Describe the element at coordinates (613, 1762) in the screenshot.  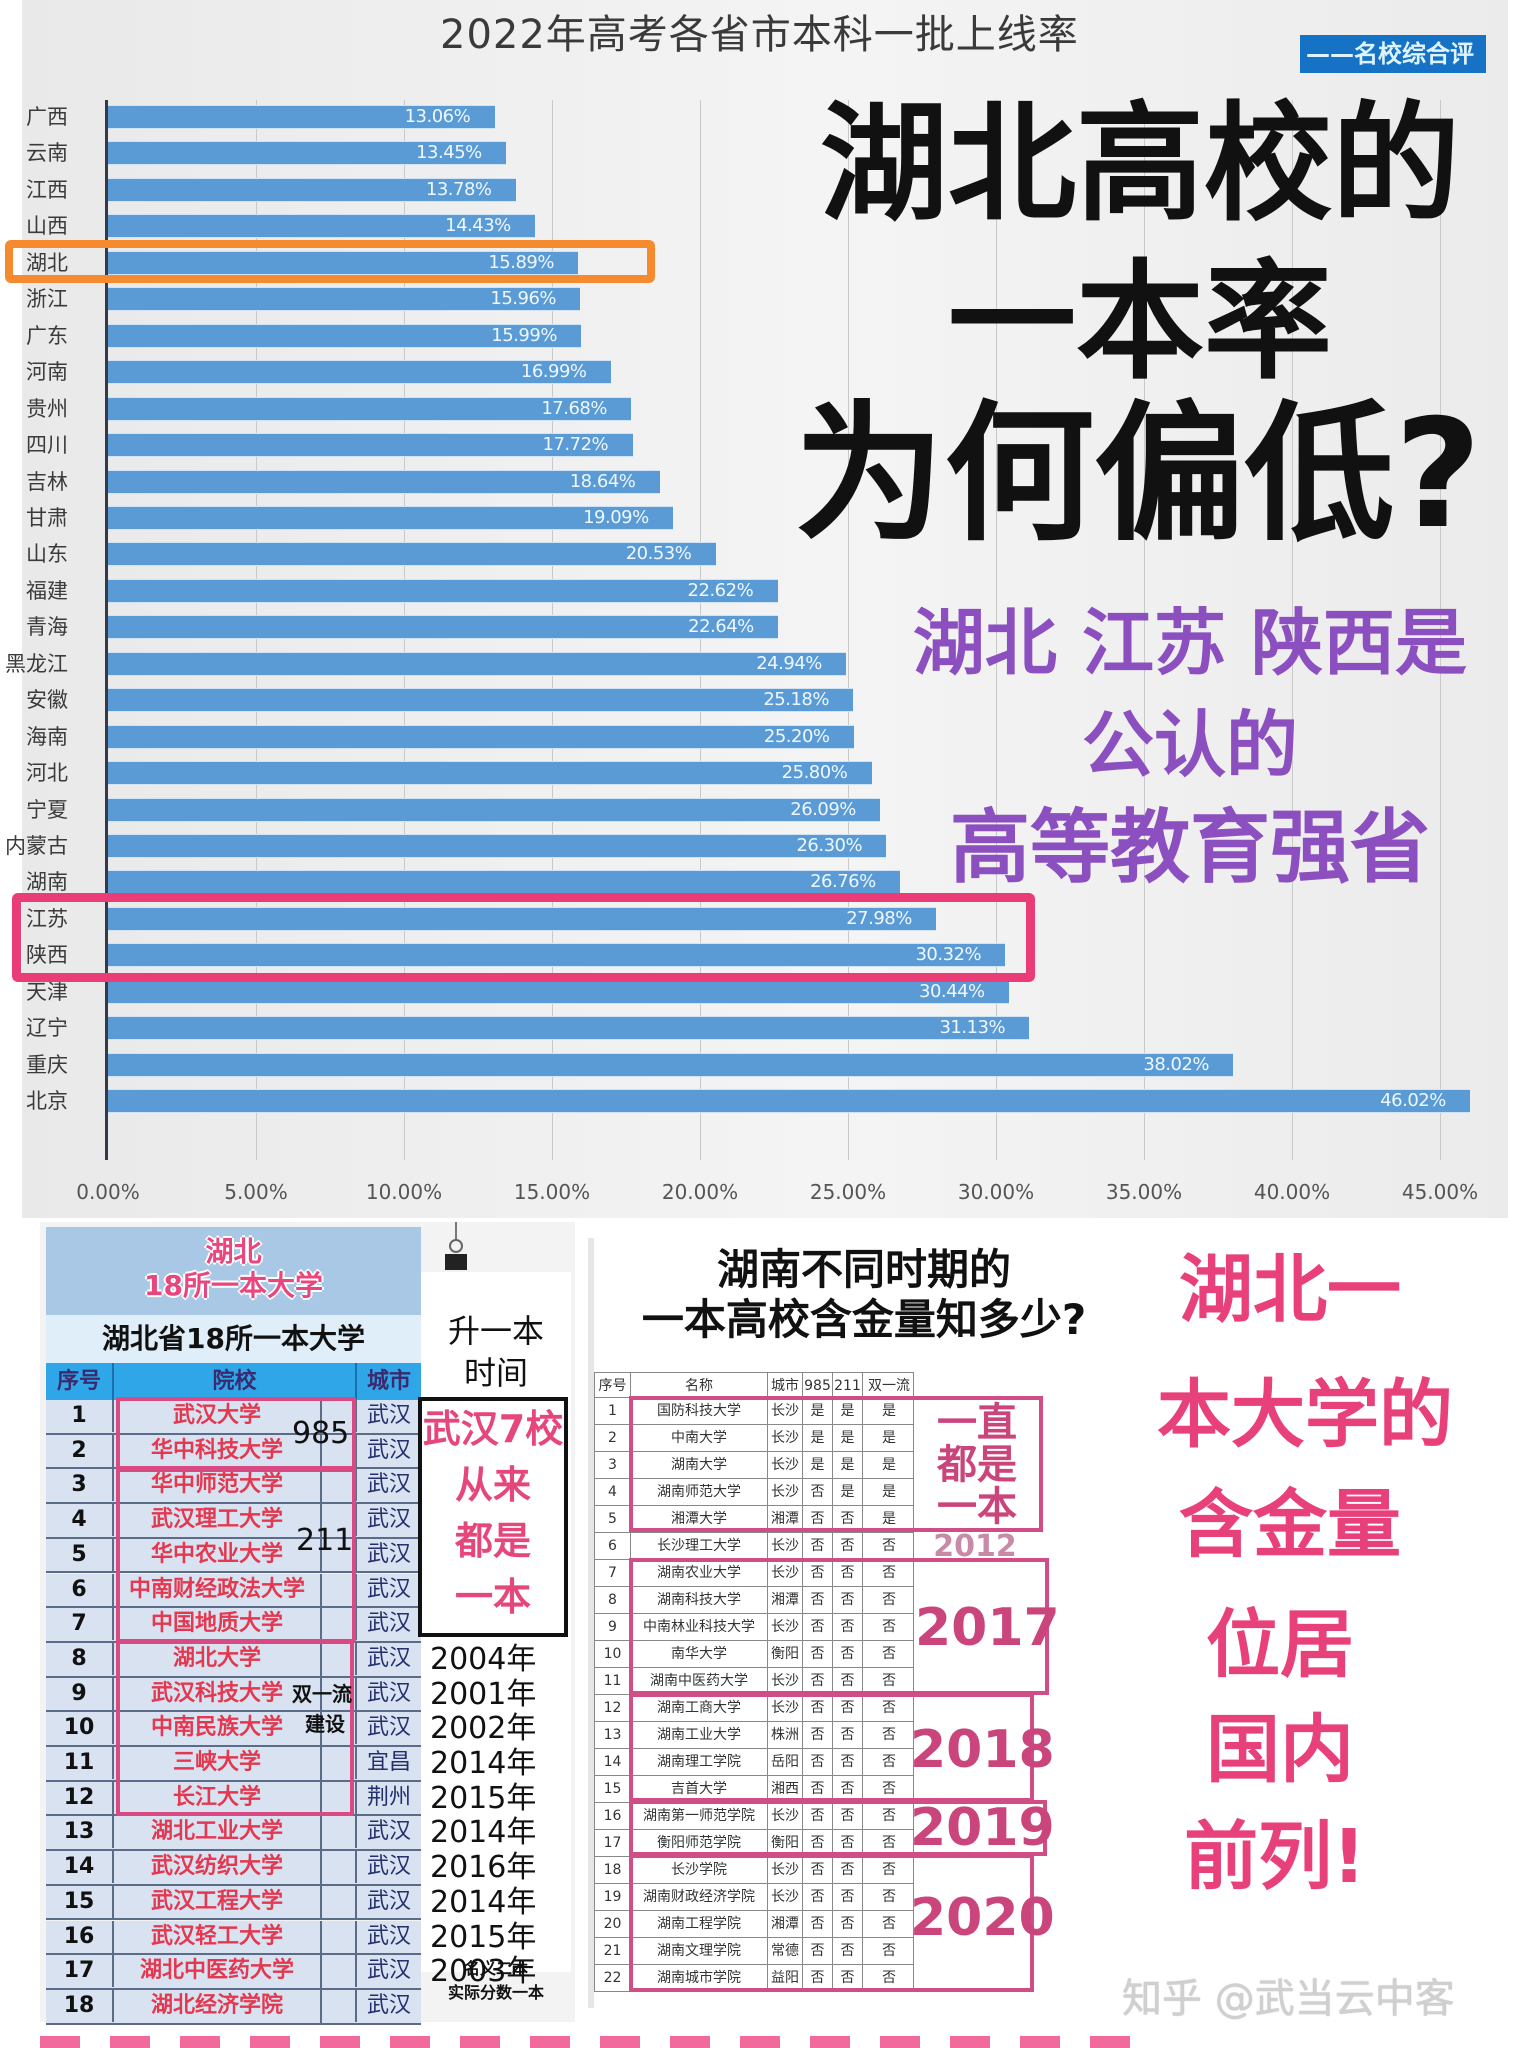
I see `hn-seq: 14` at that location.